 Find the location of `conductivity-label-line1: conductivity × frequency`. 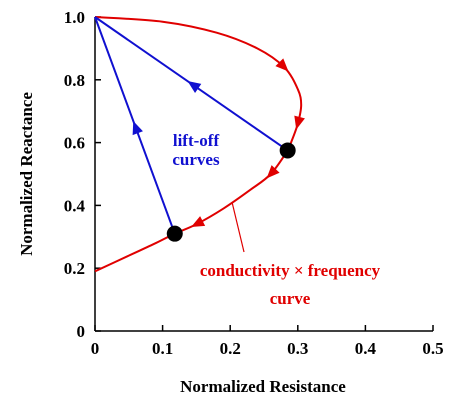

conductivity-label-line1: conductivity × frequency is located at coordinates (290, 270).